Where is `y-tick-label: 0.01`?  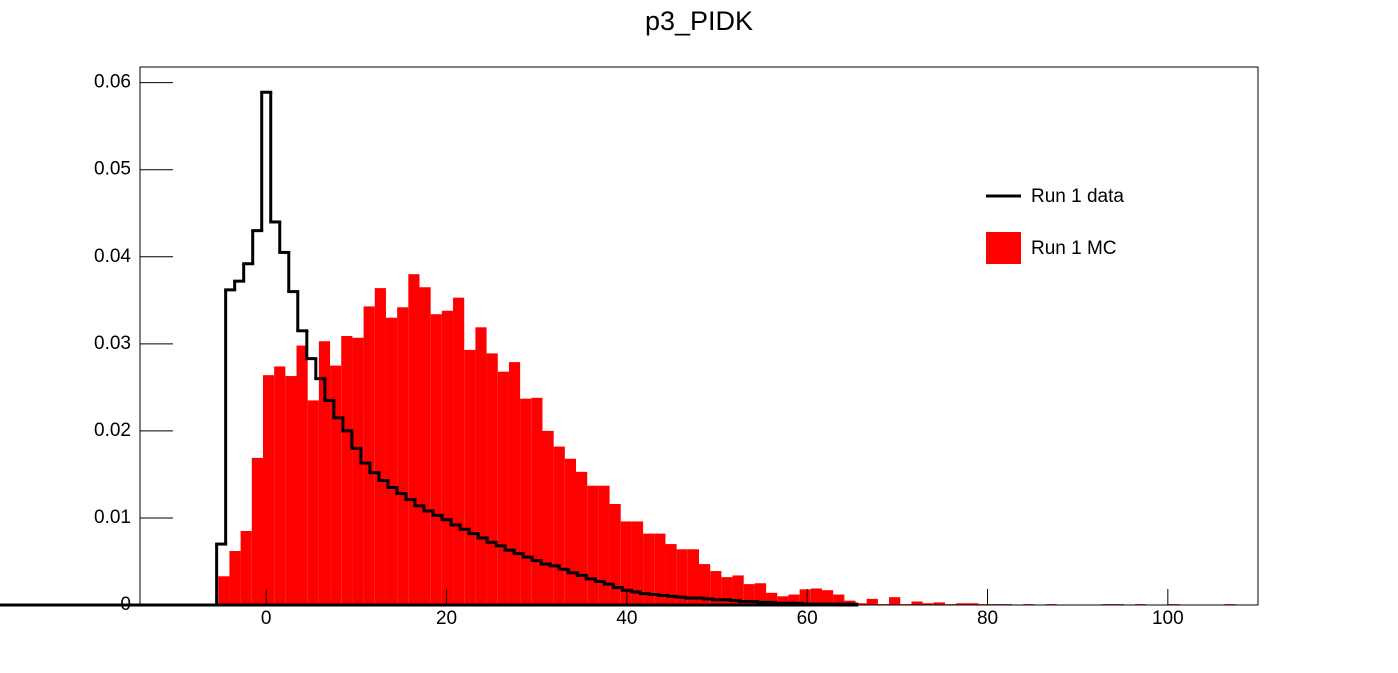 y-tick-label: 0.01 is located at coordinates (112, 517).